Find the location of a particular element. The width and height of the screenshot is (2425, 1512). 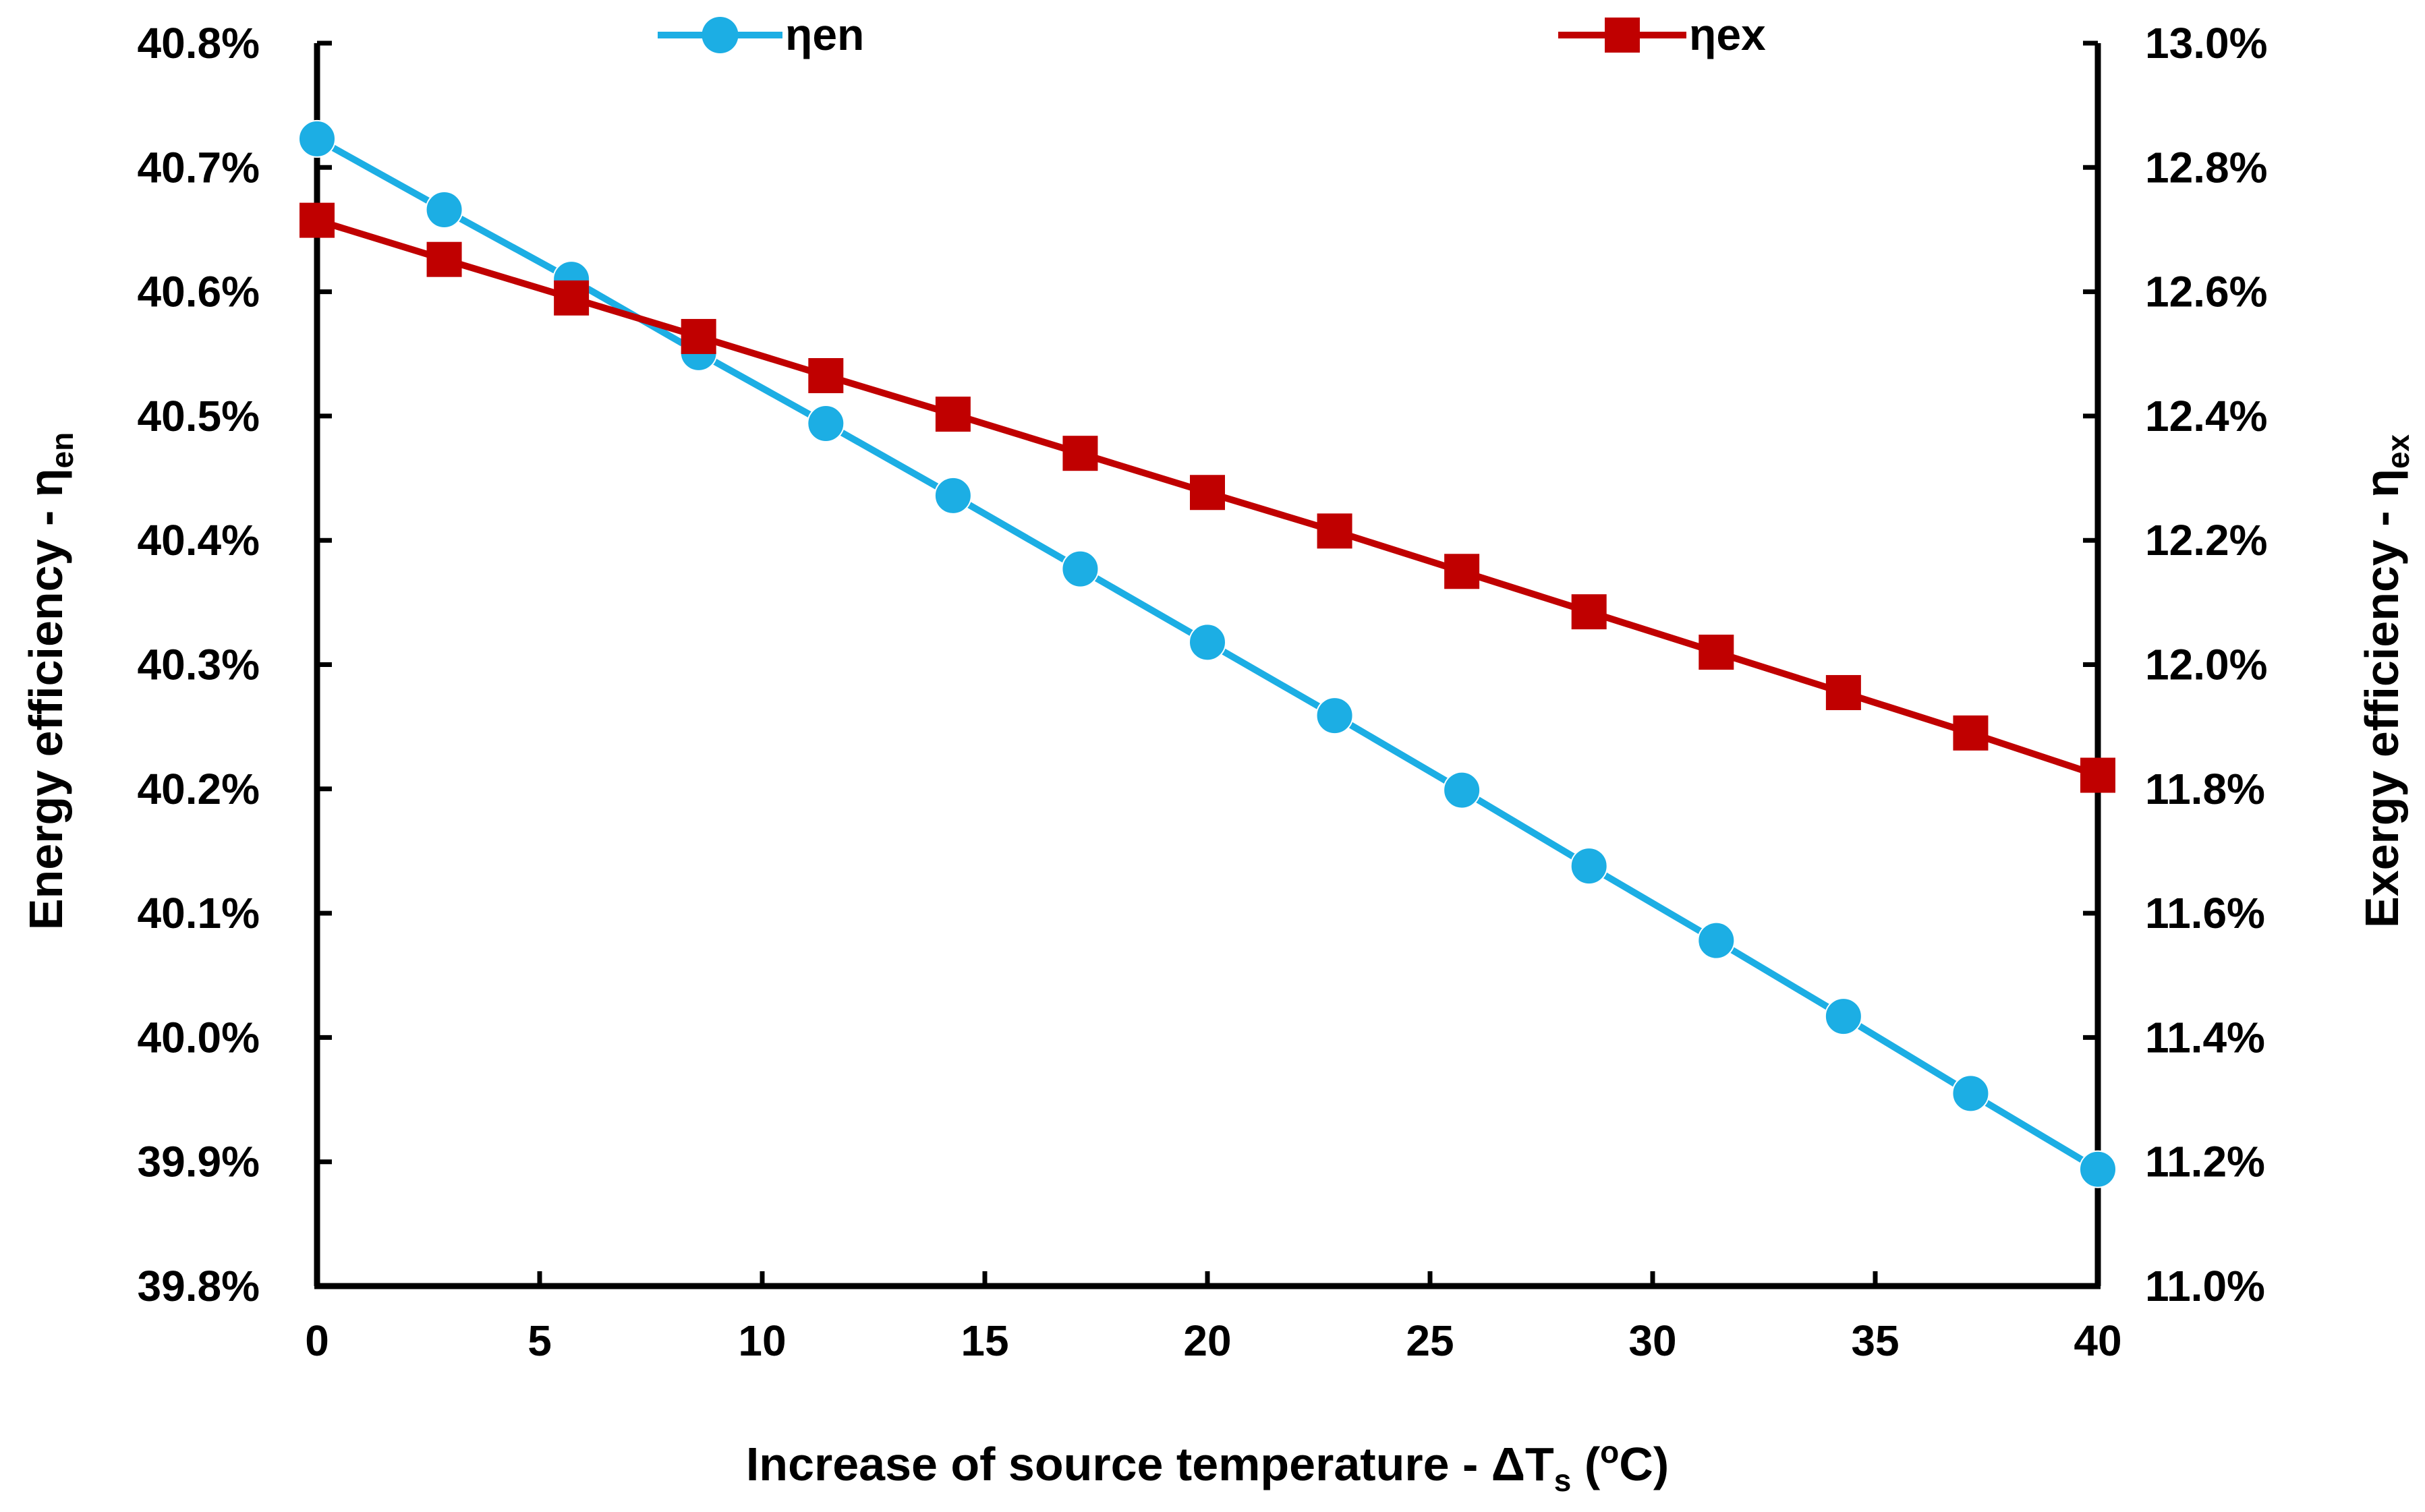

y-left-tick-label: 40.4% is located at coordinates (199, 540).